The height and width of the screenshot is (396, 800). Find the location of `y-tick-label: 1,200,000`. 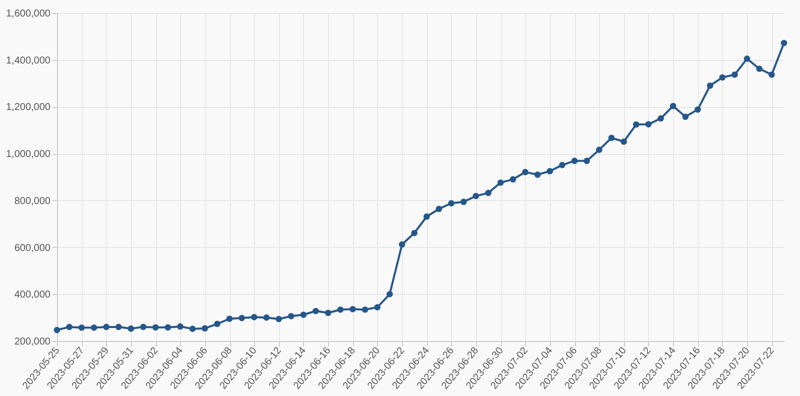

y-tick-label: 1,200,000 is located at coordinates (28, 108).